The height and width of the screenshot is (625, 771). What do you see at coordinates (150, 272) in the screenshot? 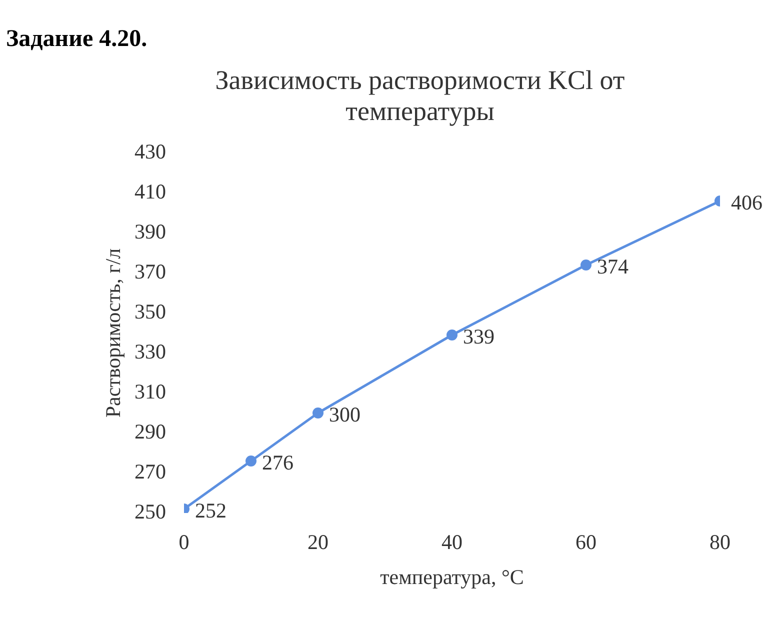
I see `y-tick-label: 370` at bounding box center [150, 272].